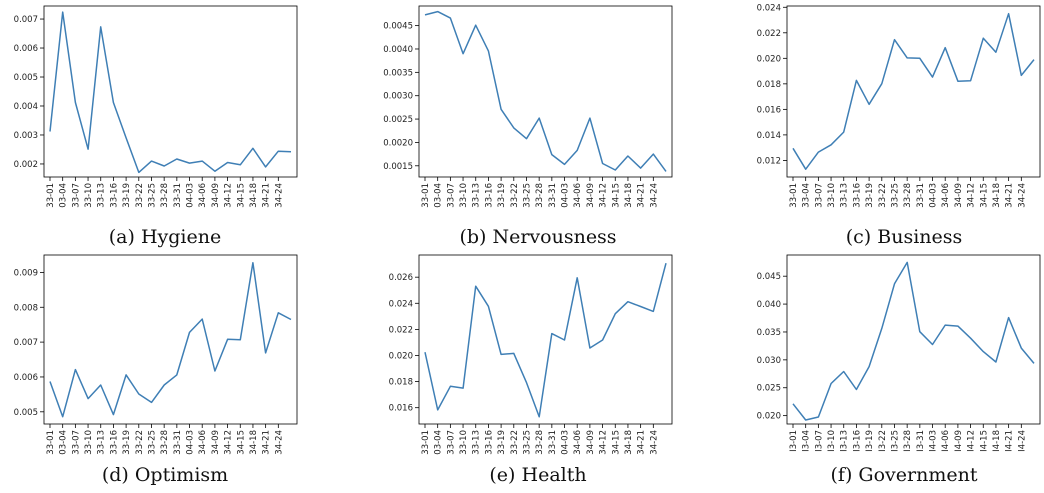  I want to click on x-tick-label: 33-10, so click(464, 195).